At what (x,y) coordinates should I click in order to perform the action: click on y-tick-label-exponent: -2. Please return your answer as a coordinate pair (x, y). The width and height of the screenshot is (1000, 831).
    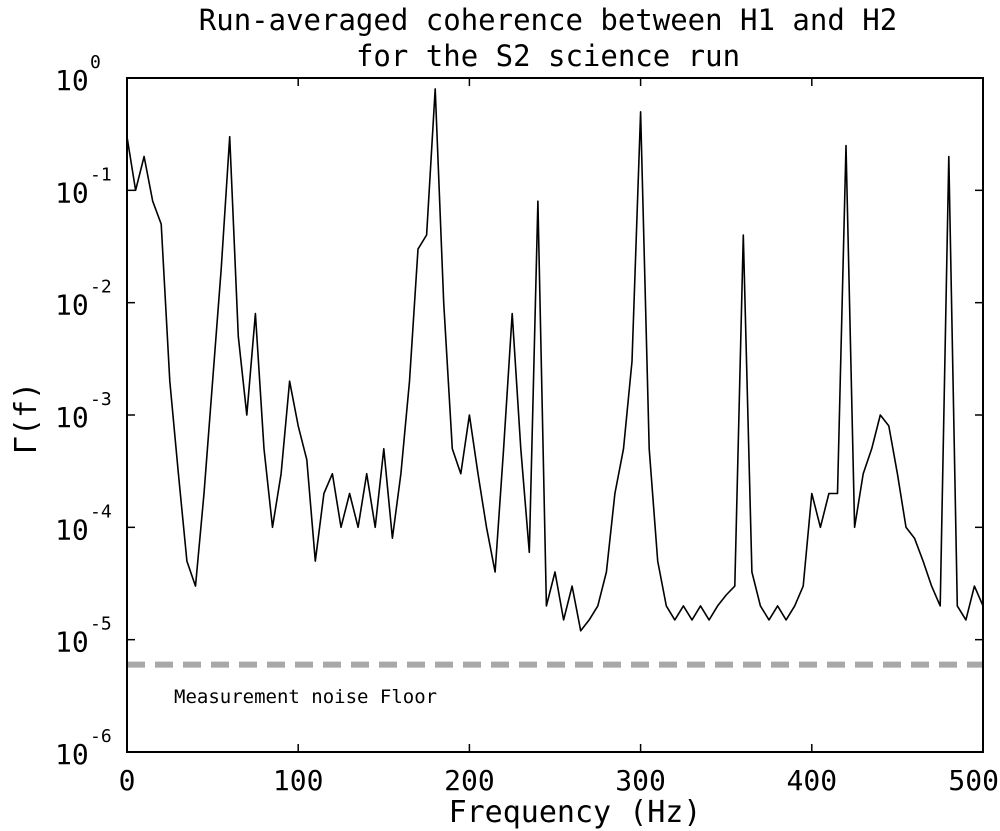
    Looking at the image, I should click on (101, 287).